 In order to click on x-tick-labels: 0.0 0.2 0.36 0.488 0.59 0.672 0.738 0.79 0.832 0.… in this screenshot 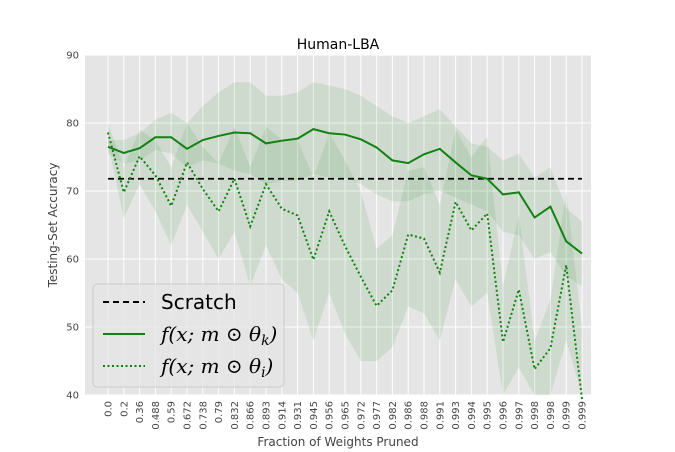, I will do `click(346, 415)`.